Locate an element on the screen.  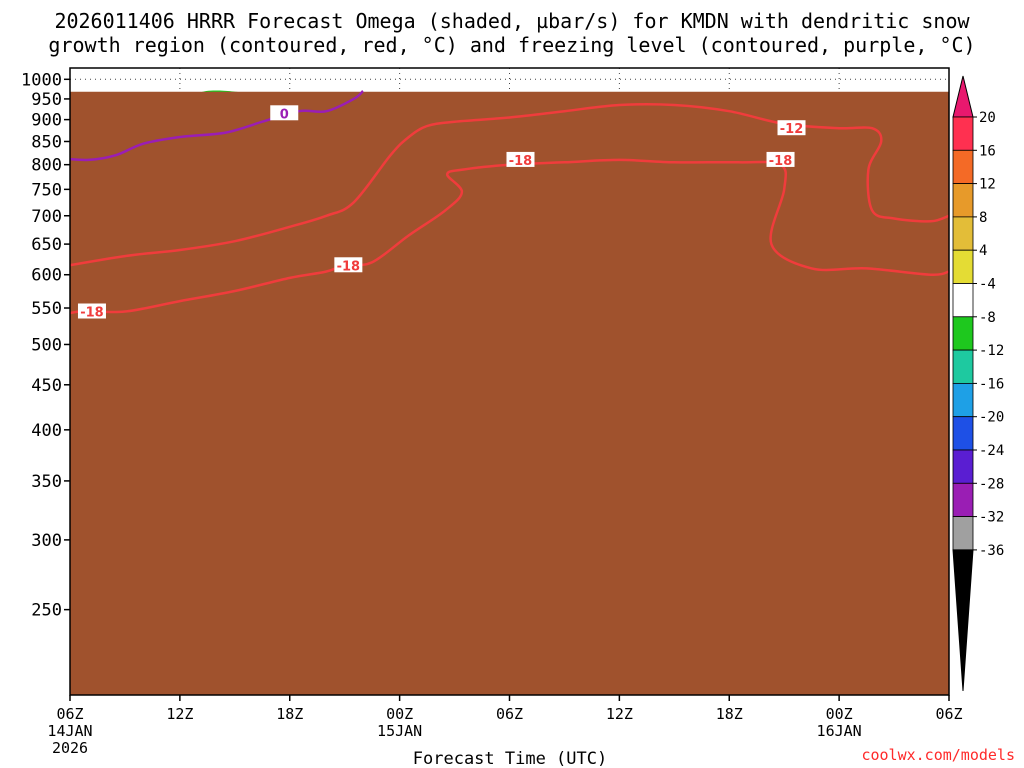
contour-label: 0 is located at coordinates (284, 114).